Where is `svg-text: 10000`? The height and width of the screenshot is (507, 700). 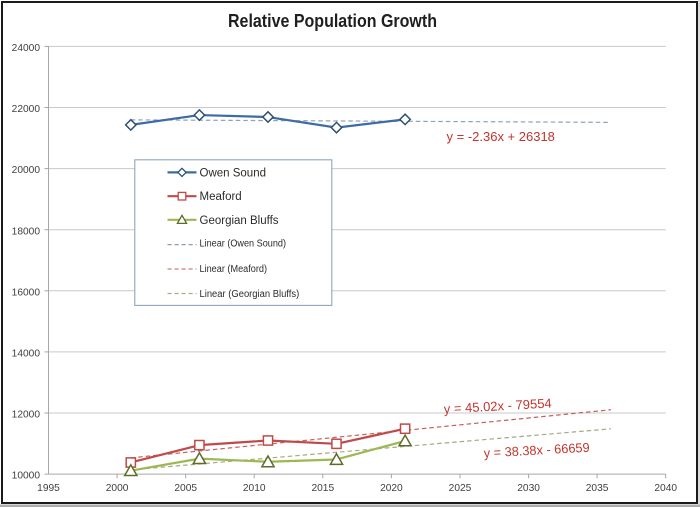
svg-text: 10000 is located at coordinates (26, 476).